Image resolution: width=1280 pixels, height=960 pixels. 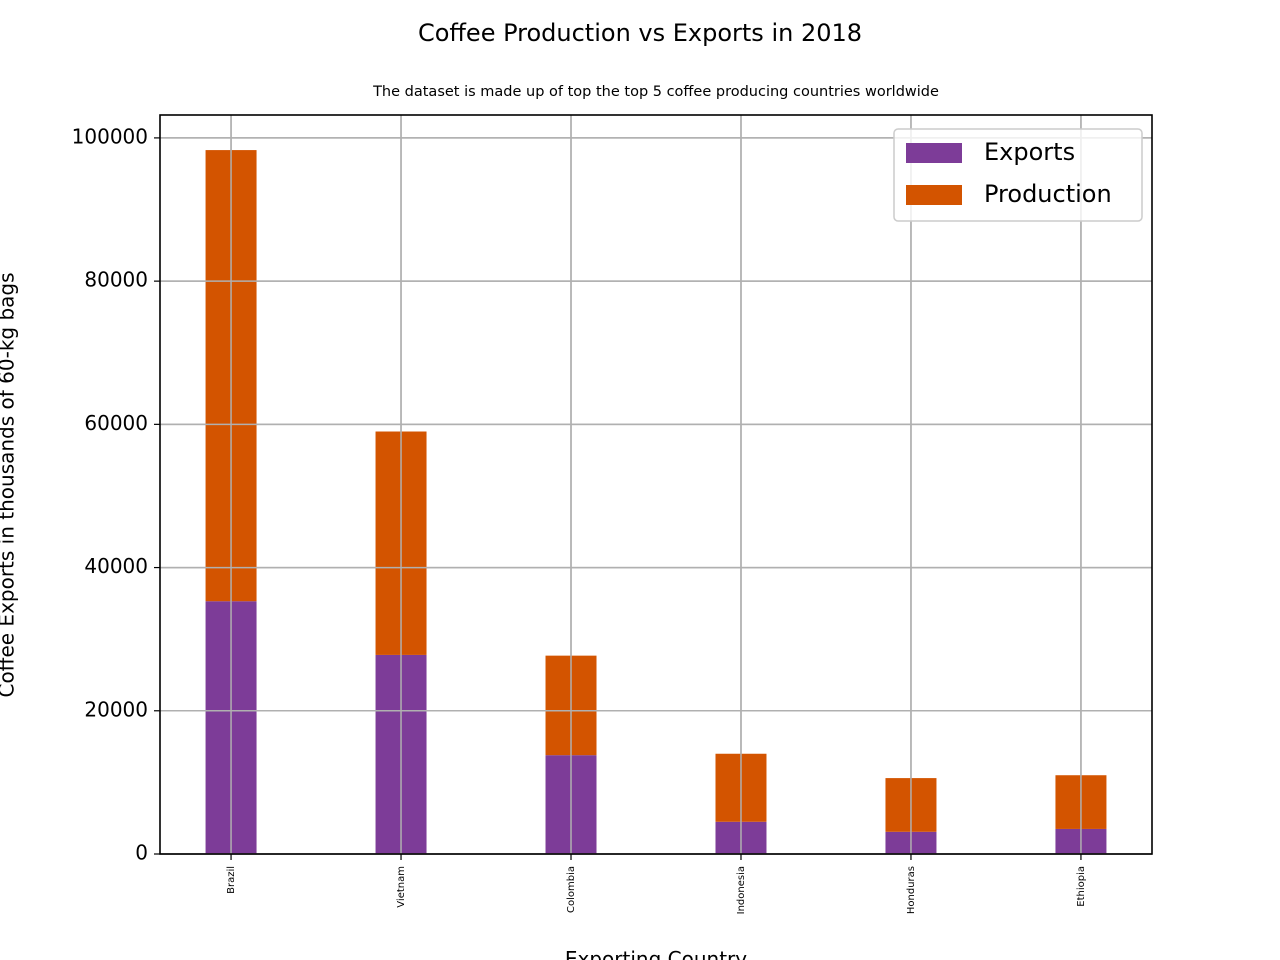 What do you see at coordinates (401, 887) in the screenshot?
I see `x-tick-label: Vietnam` at bounding box center [401, 887].